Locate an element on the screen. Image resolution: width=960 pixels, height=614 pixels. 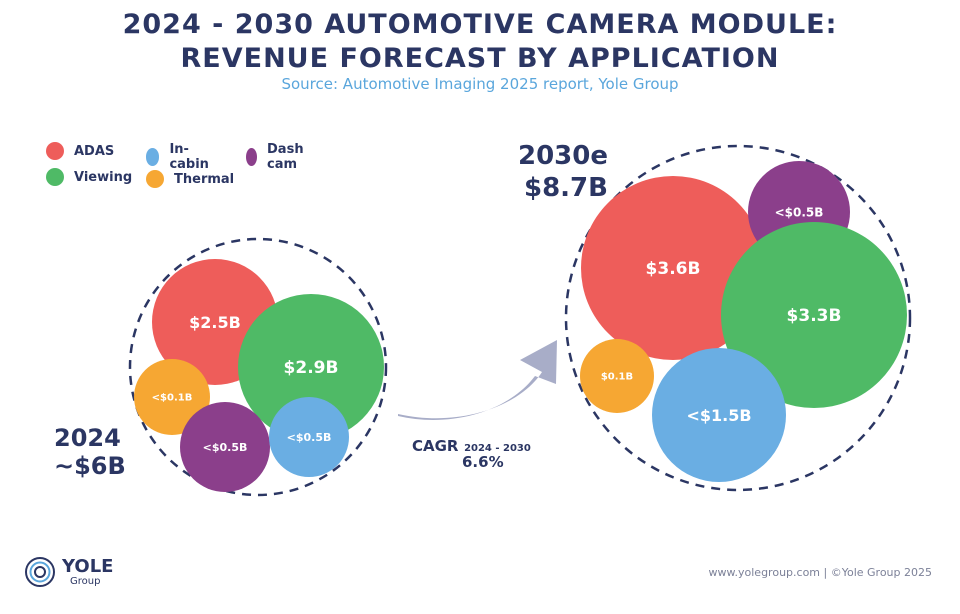
year-label-2030: 2030e $8.7B is located at coordinates (563, 172).